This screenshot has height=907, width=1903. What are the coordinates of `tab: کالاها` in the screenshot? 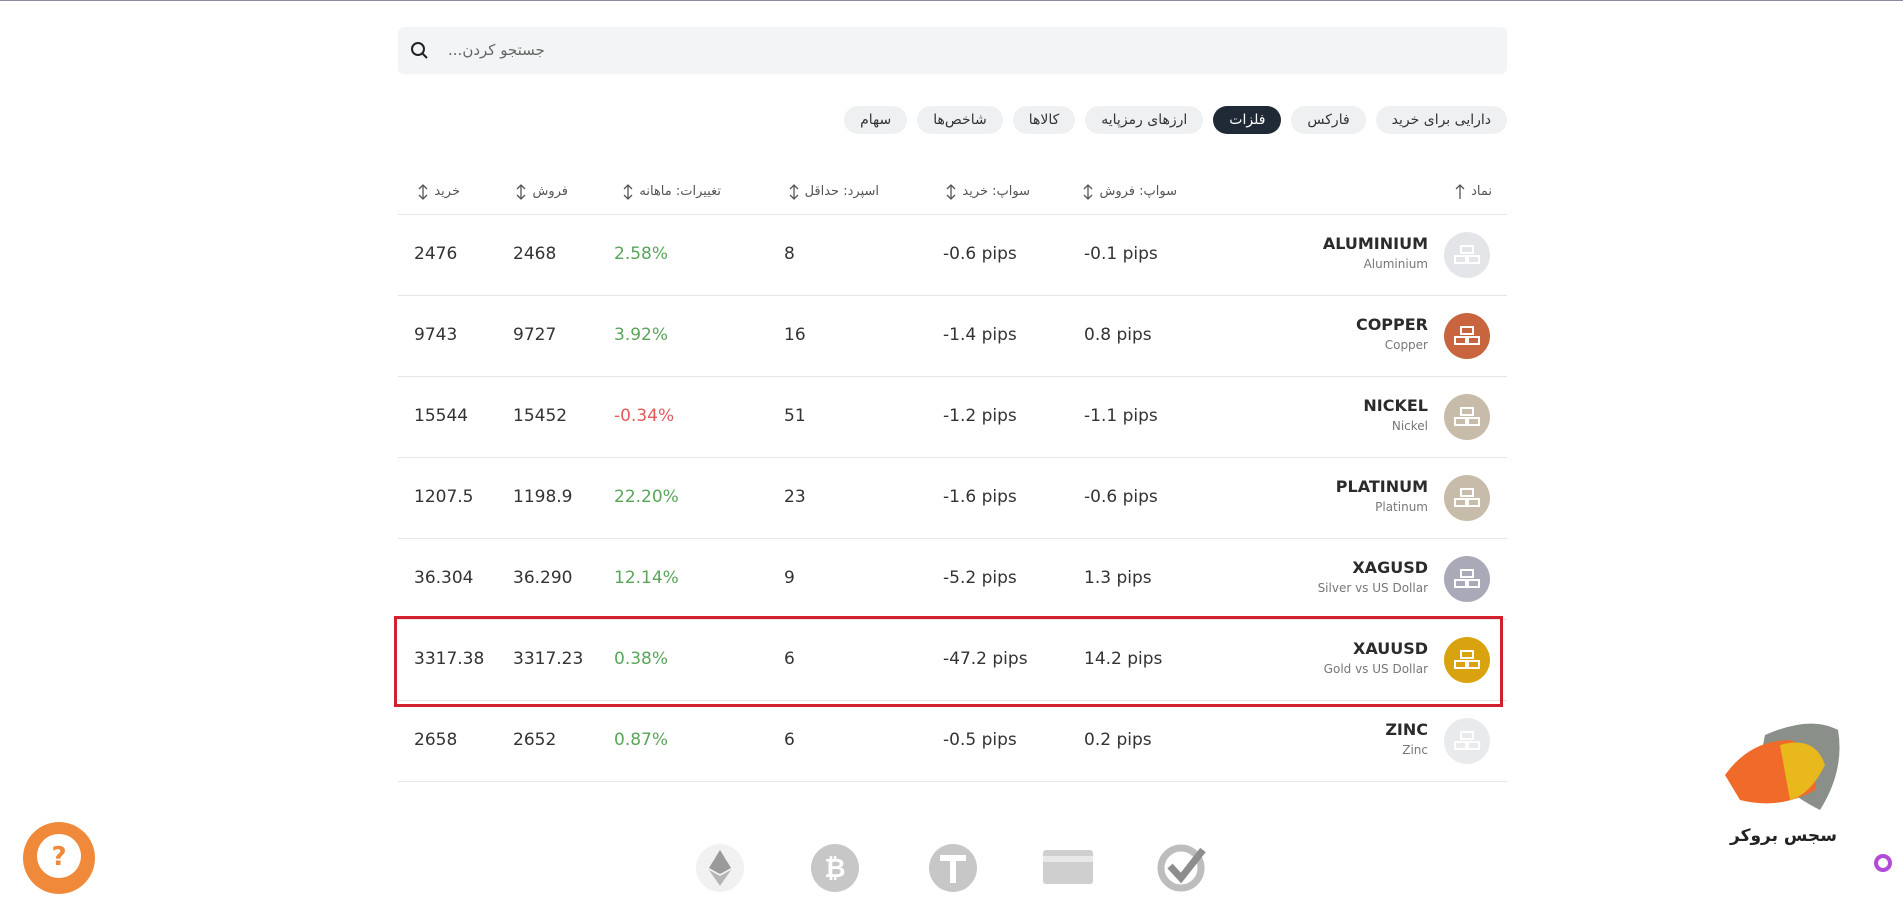 It's located at (1044, 120).